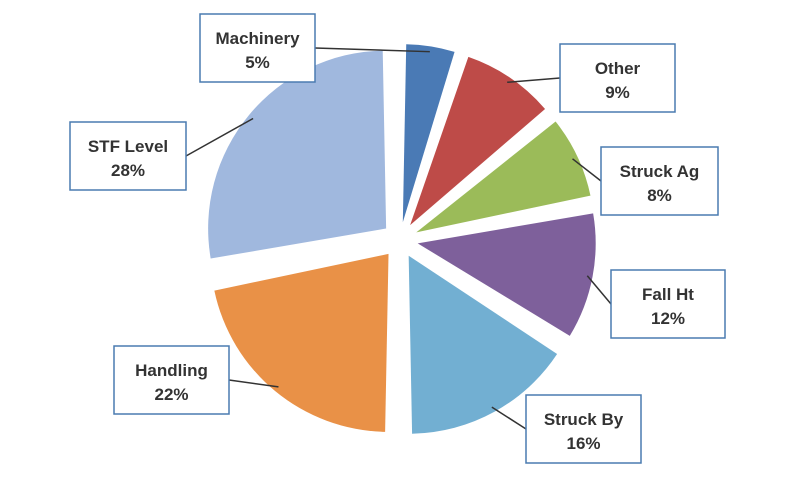  Describe the element at coordinates (668, 318) in the screenshot. I see `slice-percent-label: 12%` at that location.